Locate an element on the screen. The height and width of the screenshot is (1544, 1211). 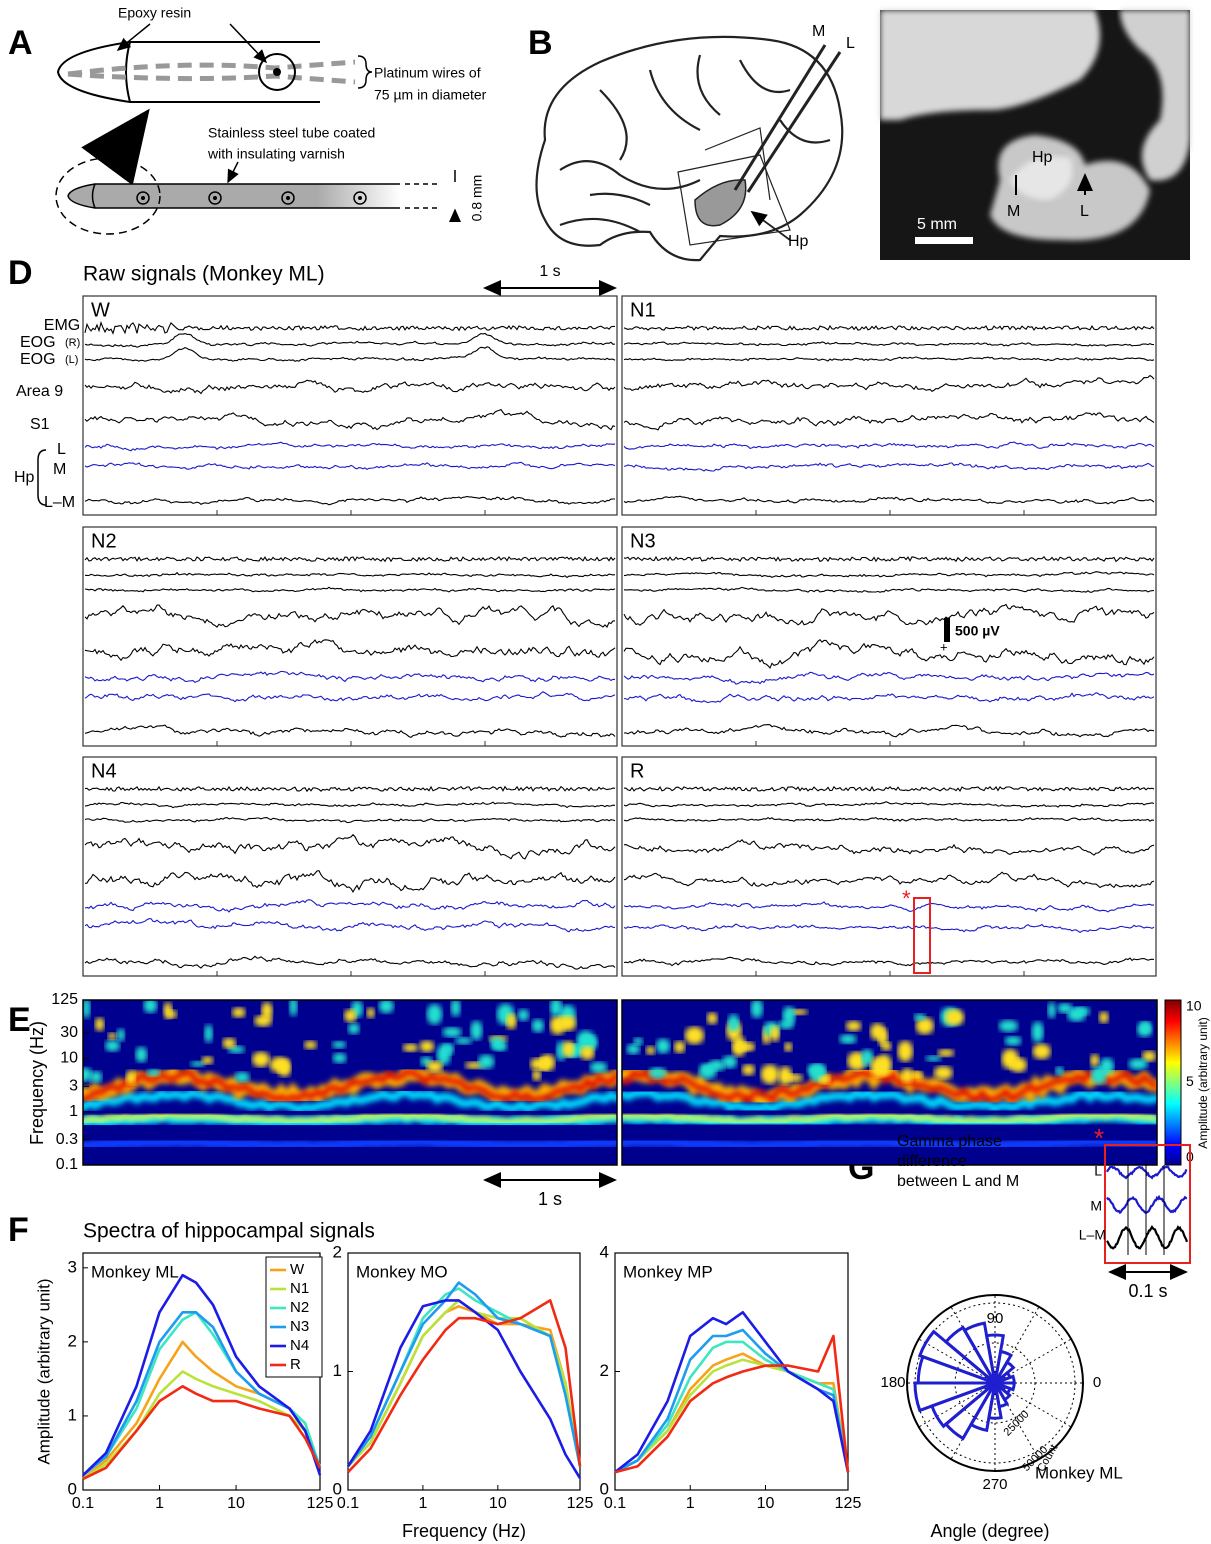
y-tick-label: 1 is located at coordinates (73, 1111).